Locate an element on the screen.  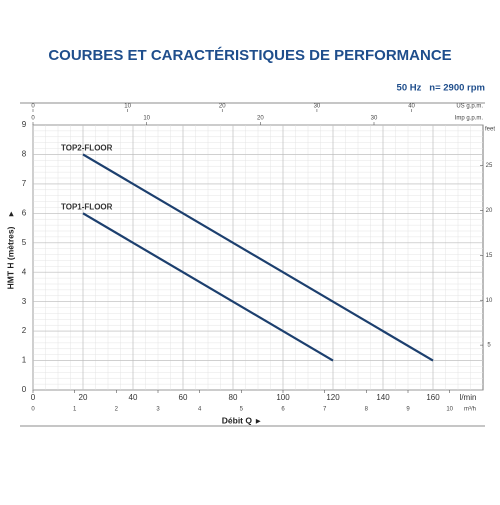
y-tick-label: 9 is located at coordinates (24, 124).